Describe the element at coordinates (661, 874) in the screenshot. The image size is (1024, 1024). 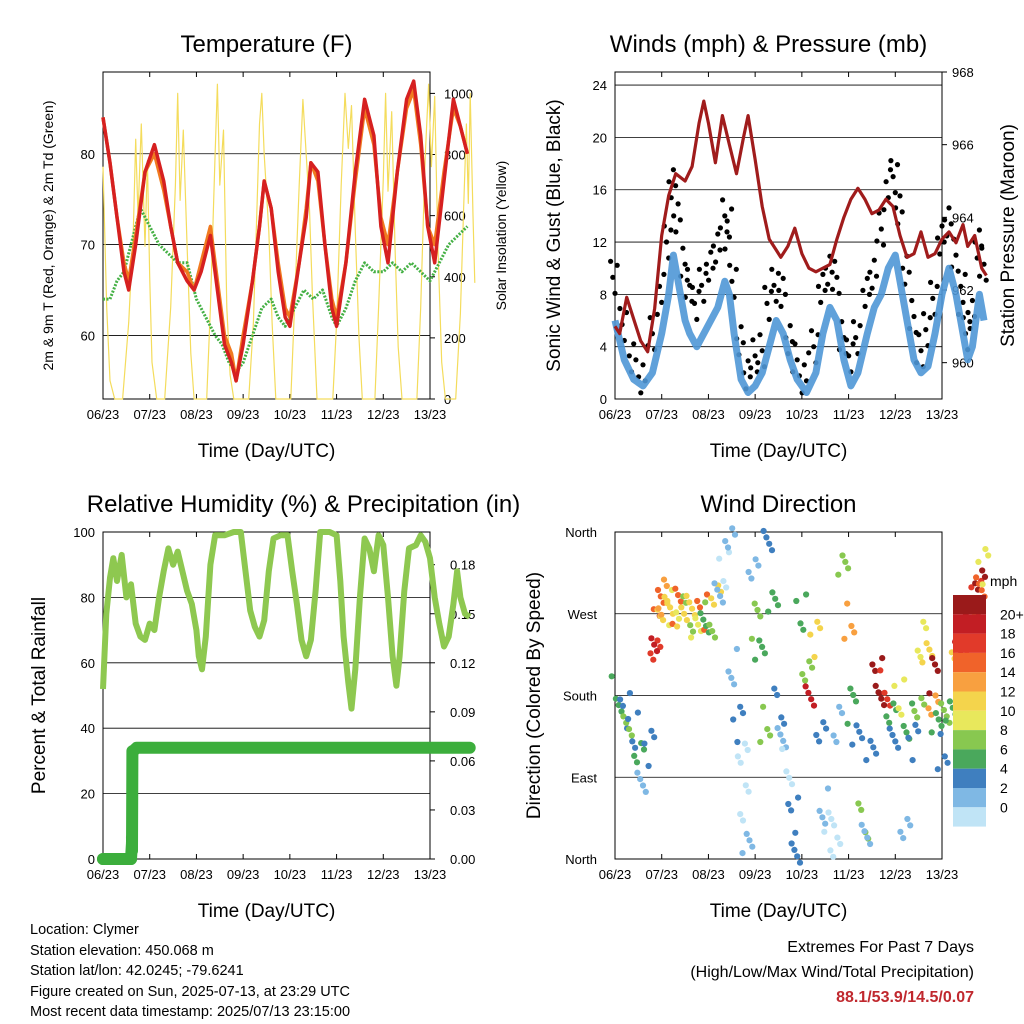
I see `x-tick-label: 07/23` at that location.